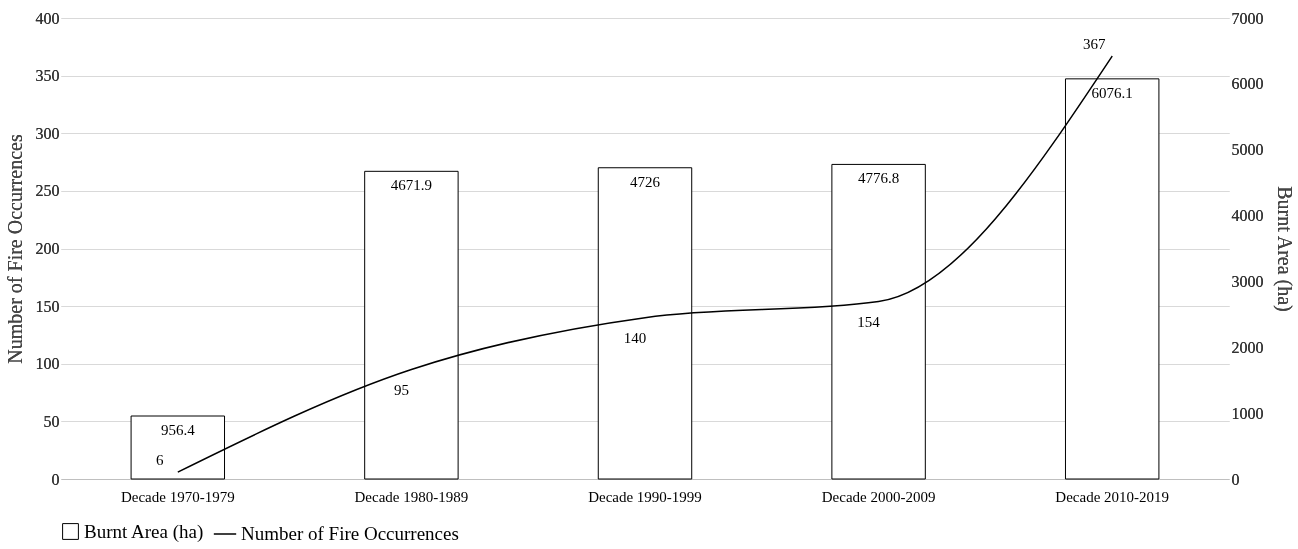 The height and width of the screenshot is (549, 1298). What do you see at coordinates (47, 364) in the screenshot?
I see `y-tick-label: 100` at bounding box center [47, 364].